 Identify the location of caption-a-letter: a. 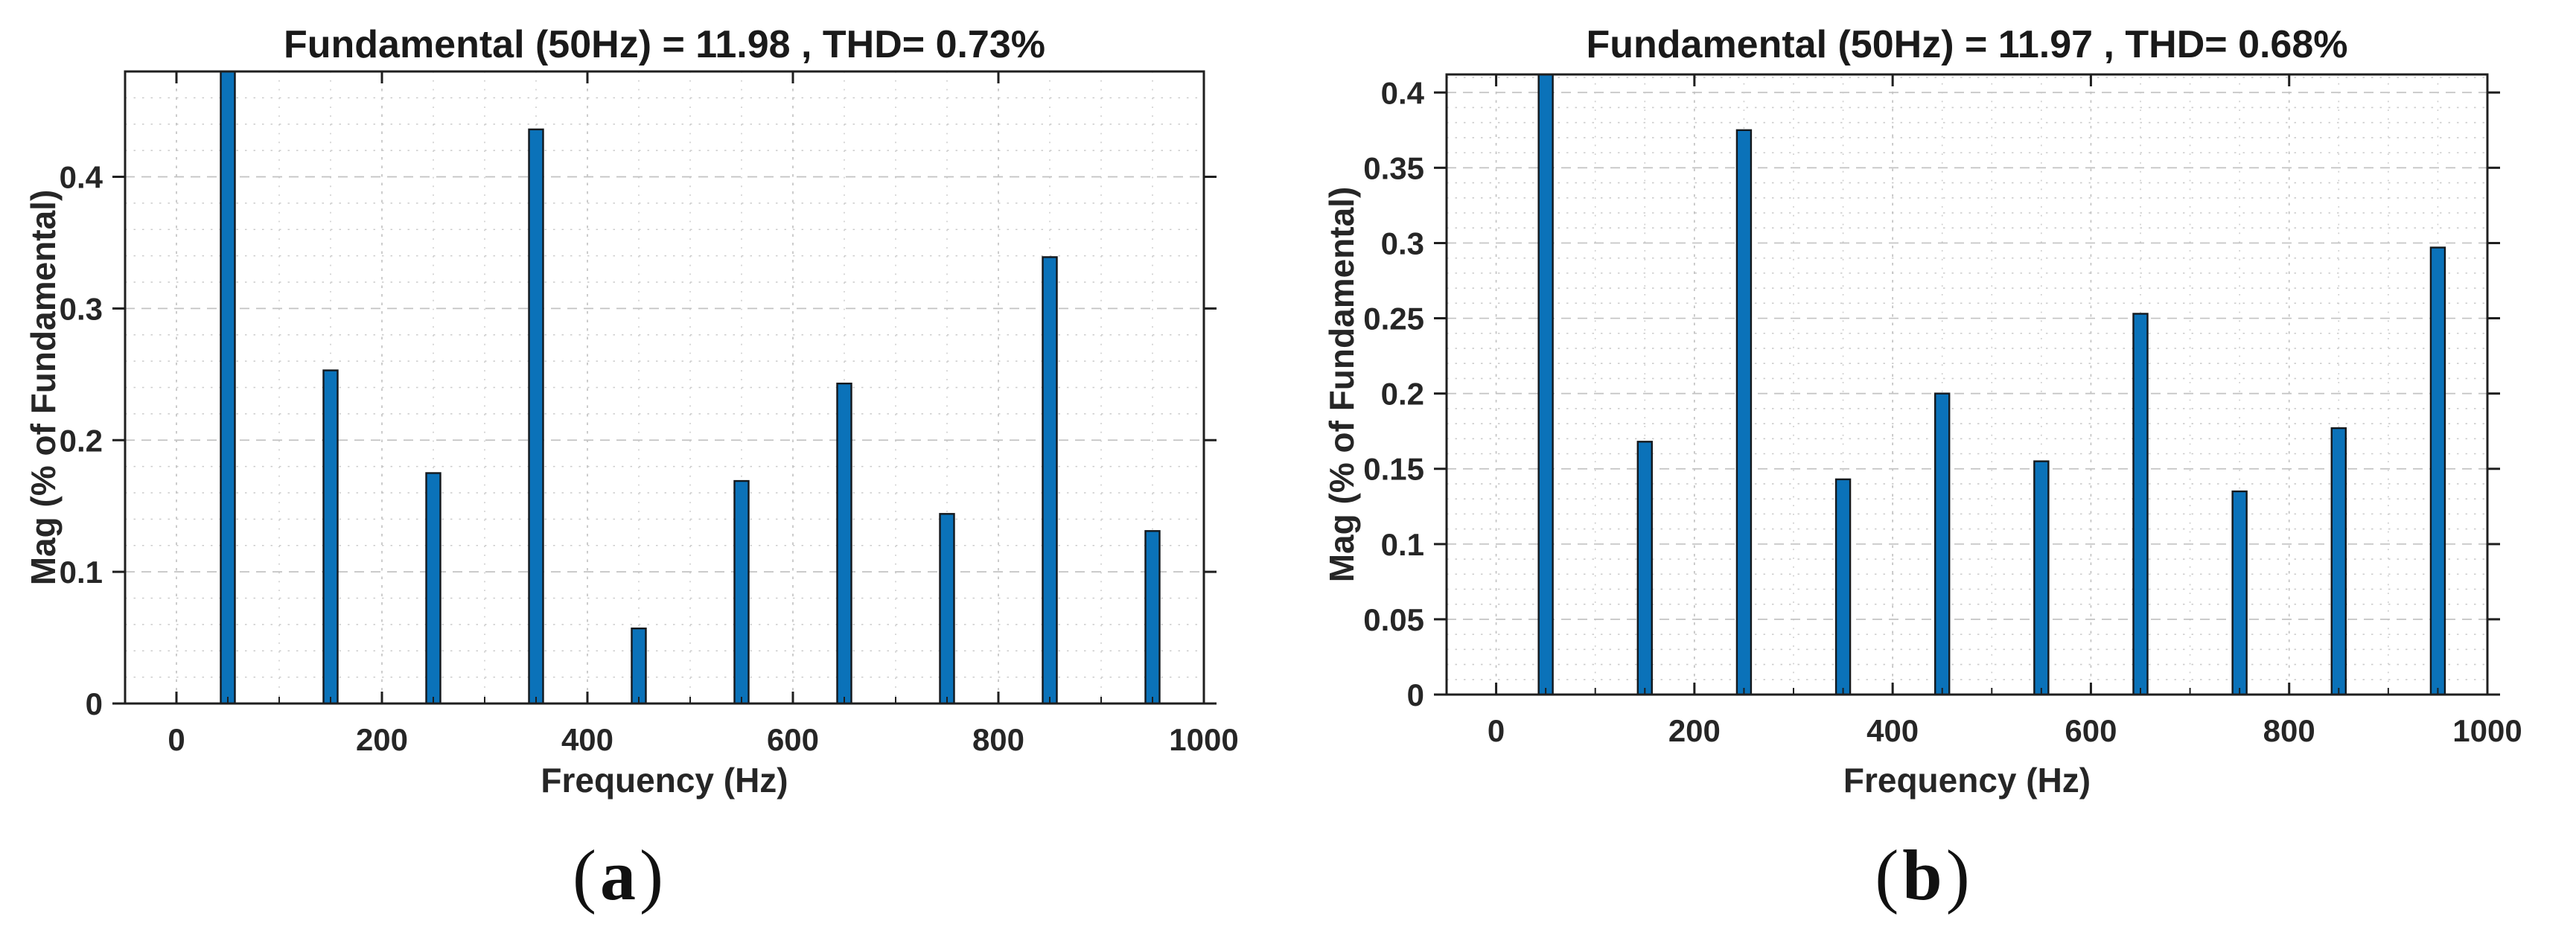
(618, 875).